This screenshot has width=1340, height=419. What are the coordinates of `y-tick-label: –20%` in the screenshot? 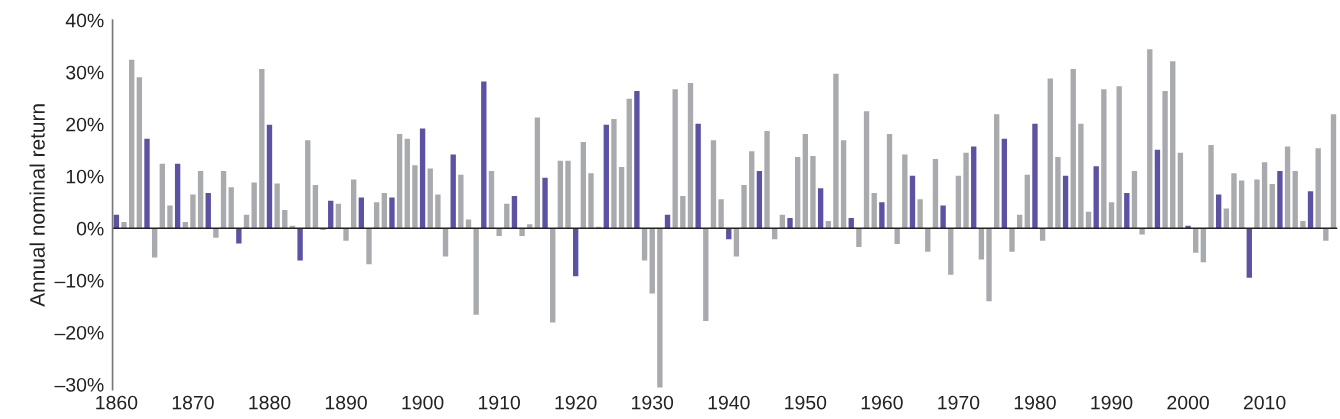 It's located at (79, 332).